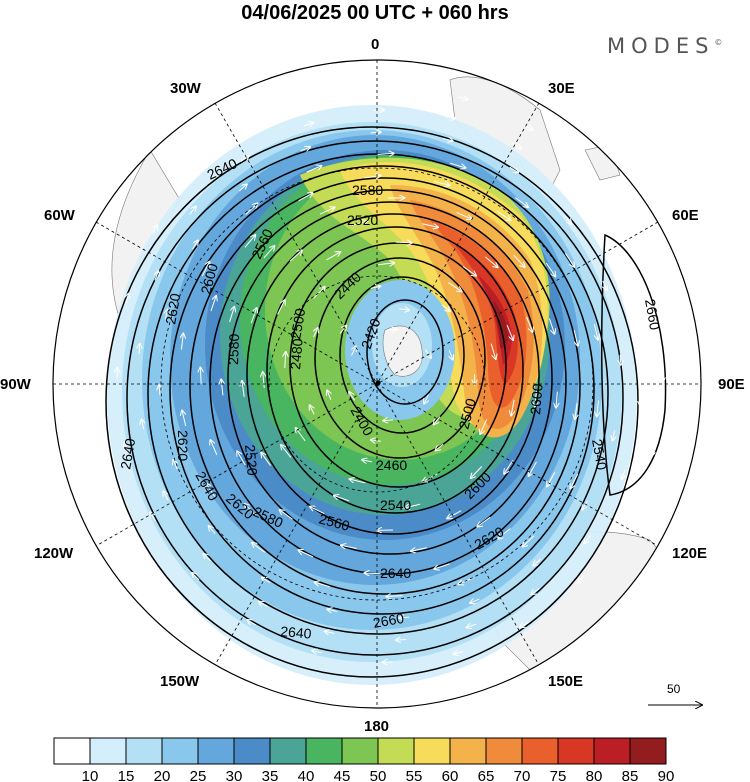  Describe the element at coordinates (594, 775) in the screenshot. I see `colorbar-tick-label: 80` at that location.